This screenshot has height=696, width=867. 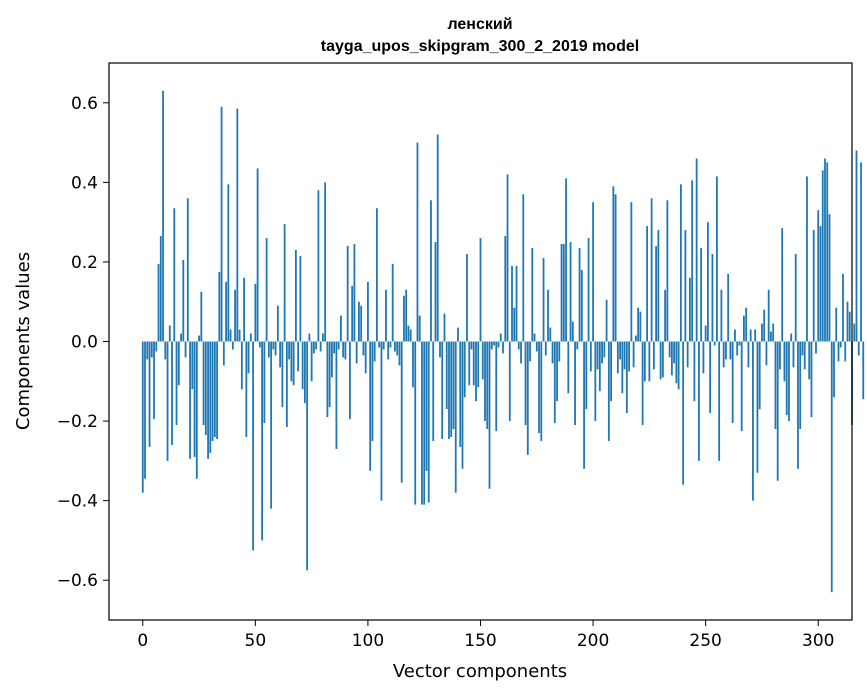 I want to click on y-tick-label: 0.2, so click(x=84, y=263).